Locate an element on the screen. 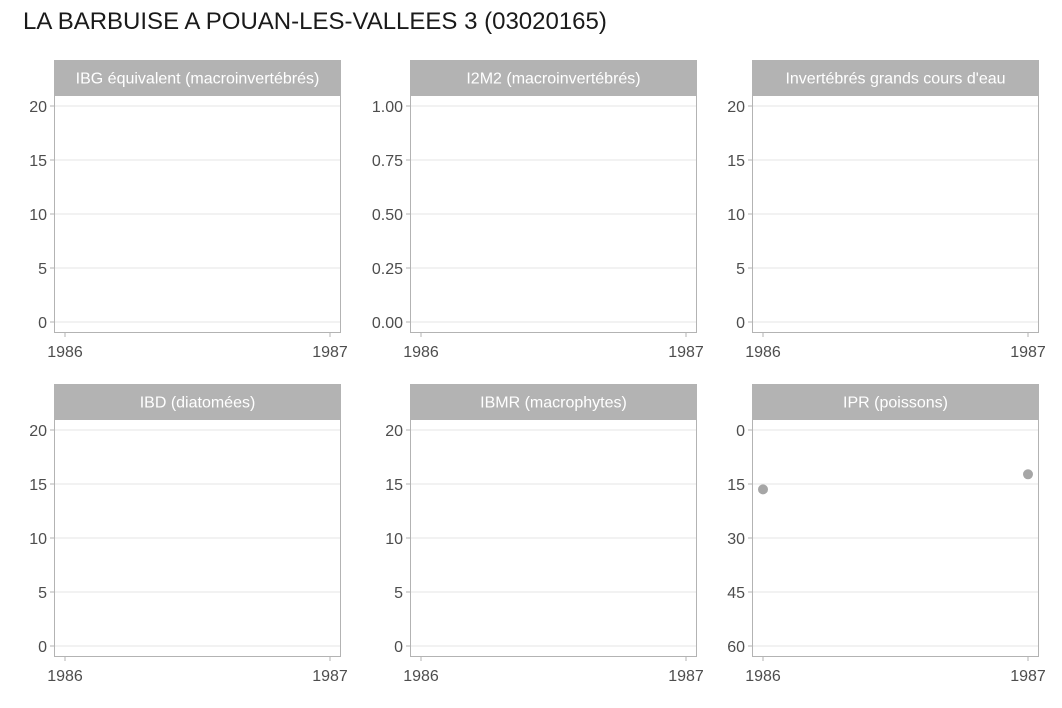 Image resolution: width=1062 pixels, height=708 pixels. y-tick-label: 30 is located at coordinates (736, 539).